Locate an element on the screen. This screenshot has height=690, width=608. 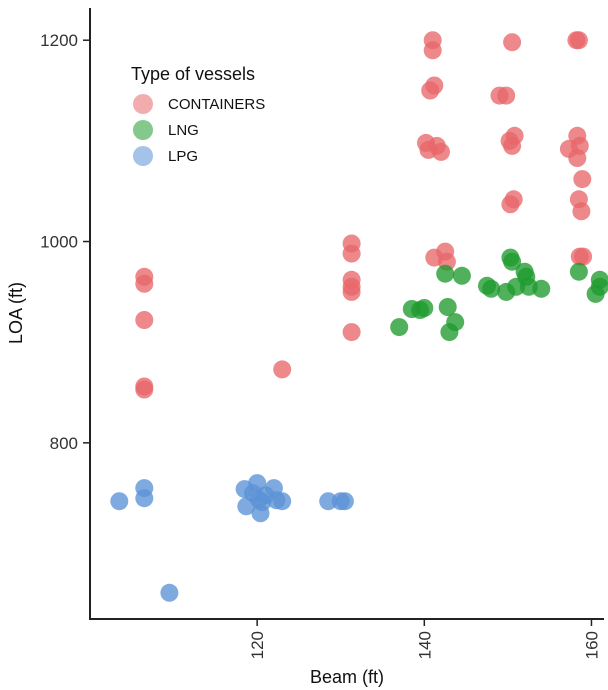
series-lng is located at coordinates (499, 295).